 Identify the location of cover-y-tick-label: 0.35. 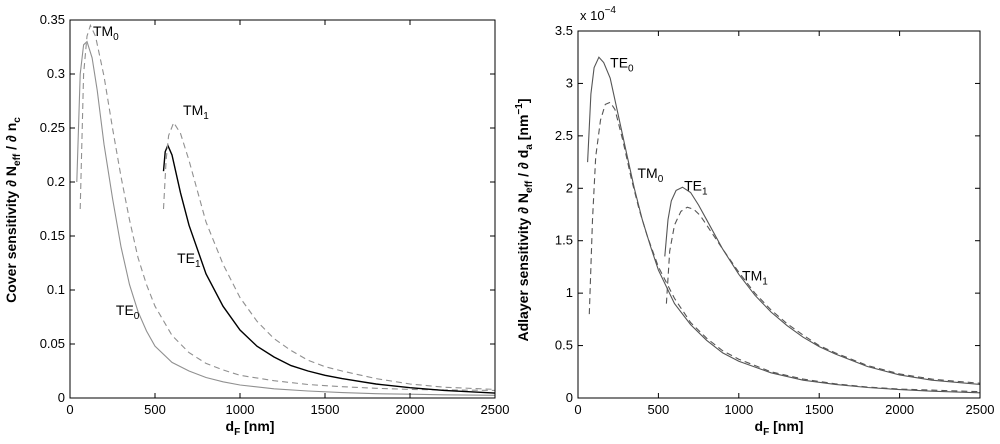
(52, 19).